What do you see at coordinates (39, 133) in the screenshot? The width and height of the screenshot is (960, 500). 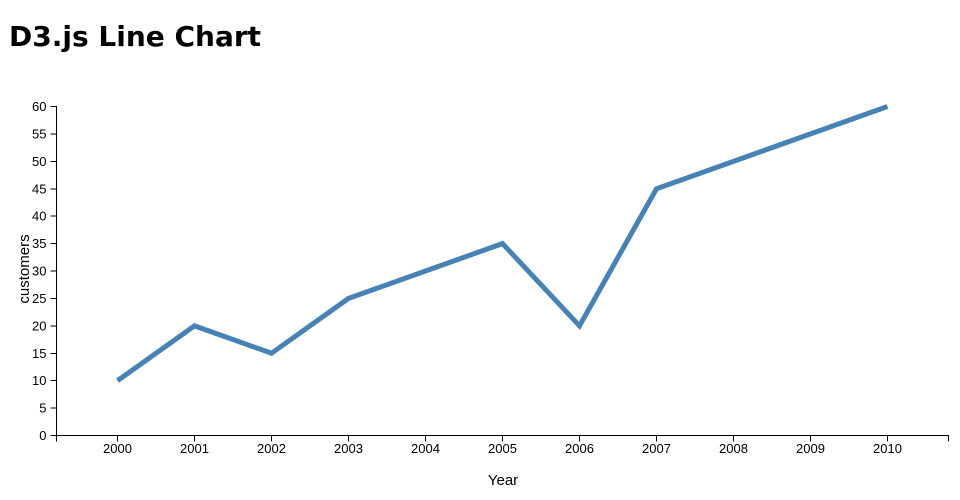 I see `y-tick-label: 55` at bounding box center [39, 133].